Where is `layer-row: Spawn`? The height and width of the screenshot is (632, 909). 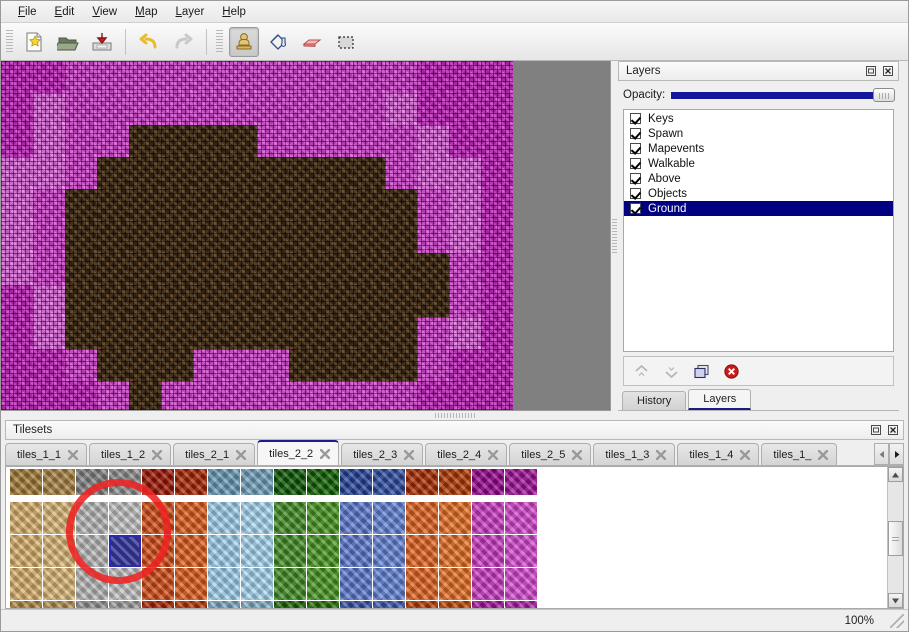 layer-row: Spawn is located at coordinates (758, 133).